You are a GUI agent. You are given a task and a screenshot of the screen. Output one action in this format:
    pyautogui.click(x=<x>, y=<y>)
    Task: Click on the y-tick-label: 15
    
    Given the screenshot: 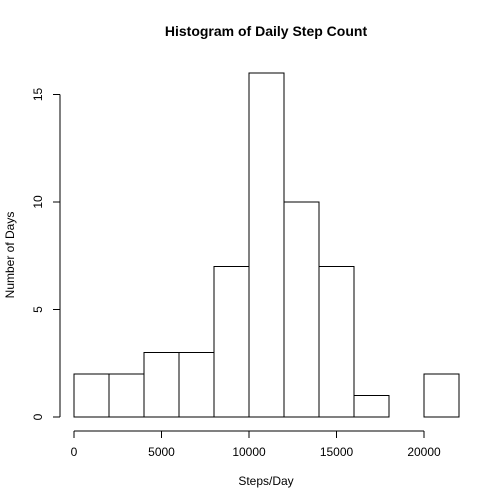 What is the action you would take?
    pyautogui.click(x=38, y=95)
    